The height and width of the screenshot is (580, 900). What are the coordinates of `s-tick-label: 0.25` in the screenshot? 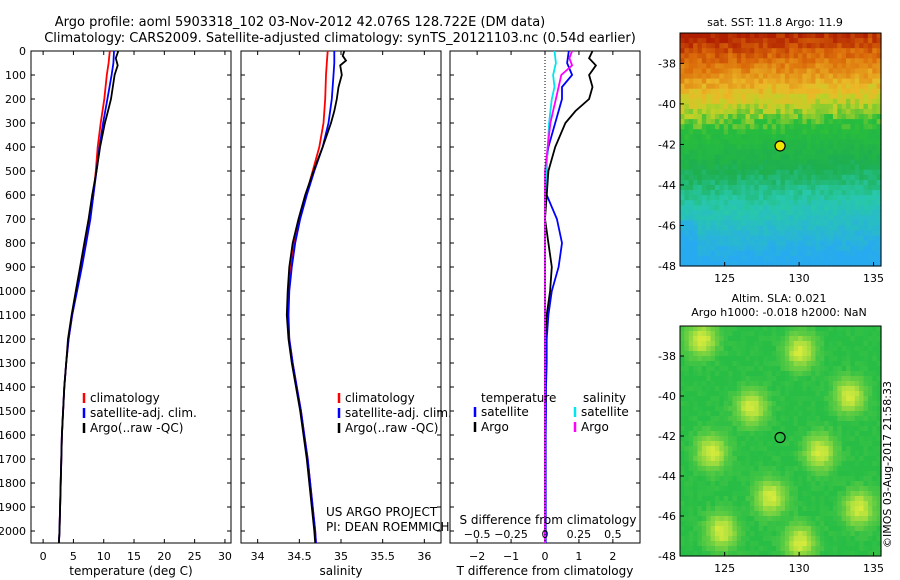 It's located at (579, 534).